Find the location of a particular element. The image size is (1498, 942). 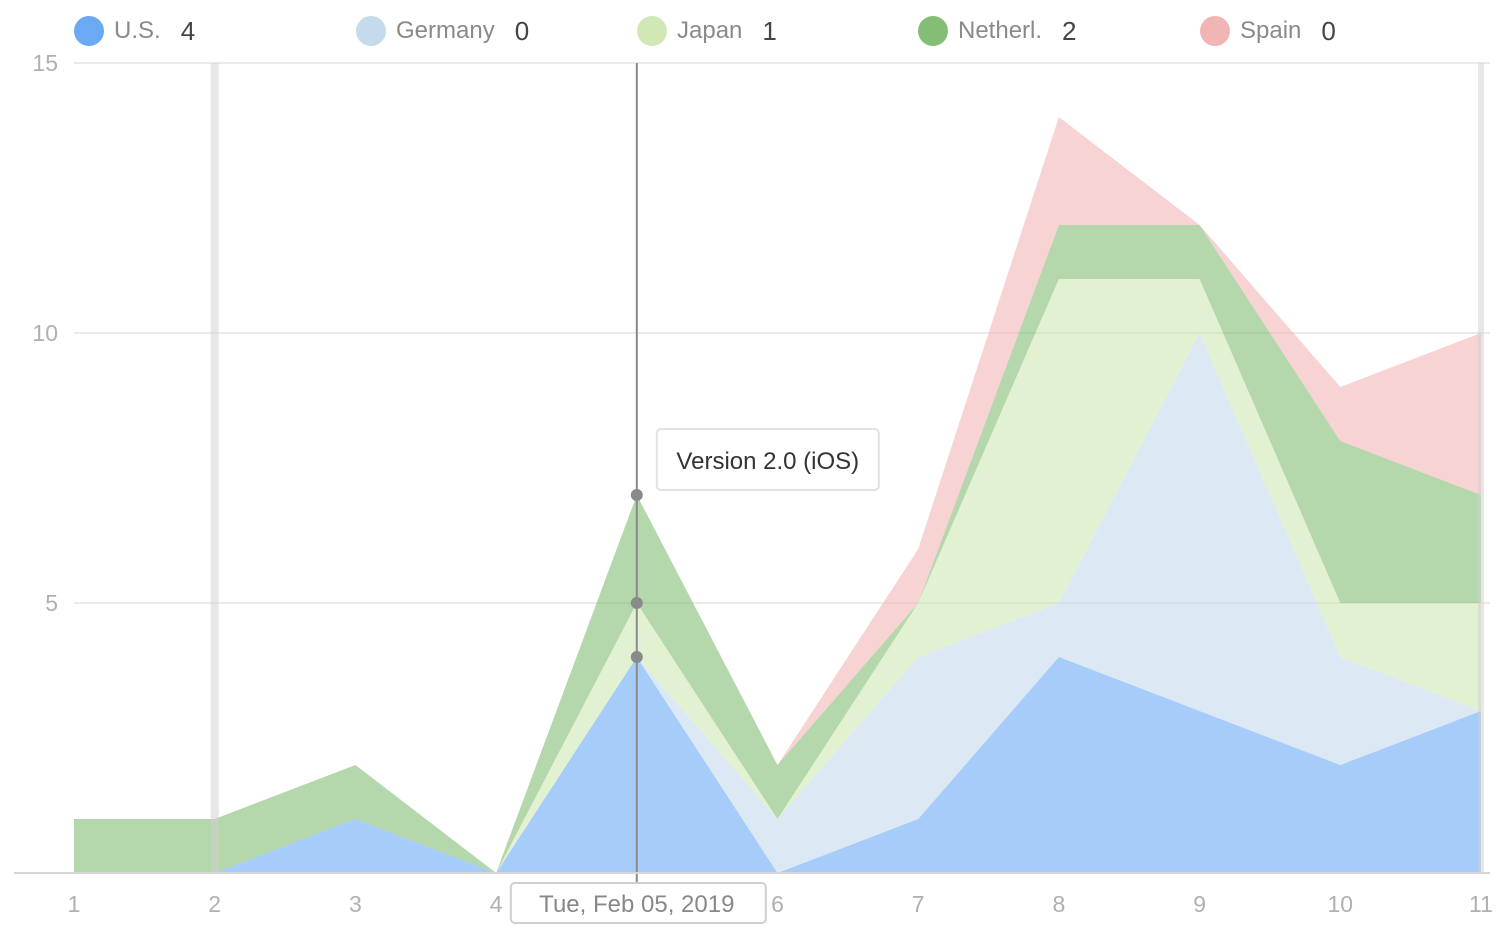

legend-label-us: U.S. is located at coordinates (137, 30).